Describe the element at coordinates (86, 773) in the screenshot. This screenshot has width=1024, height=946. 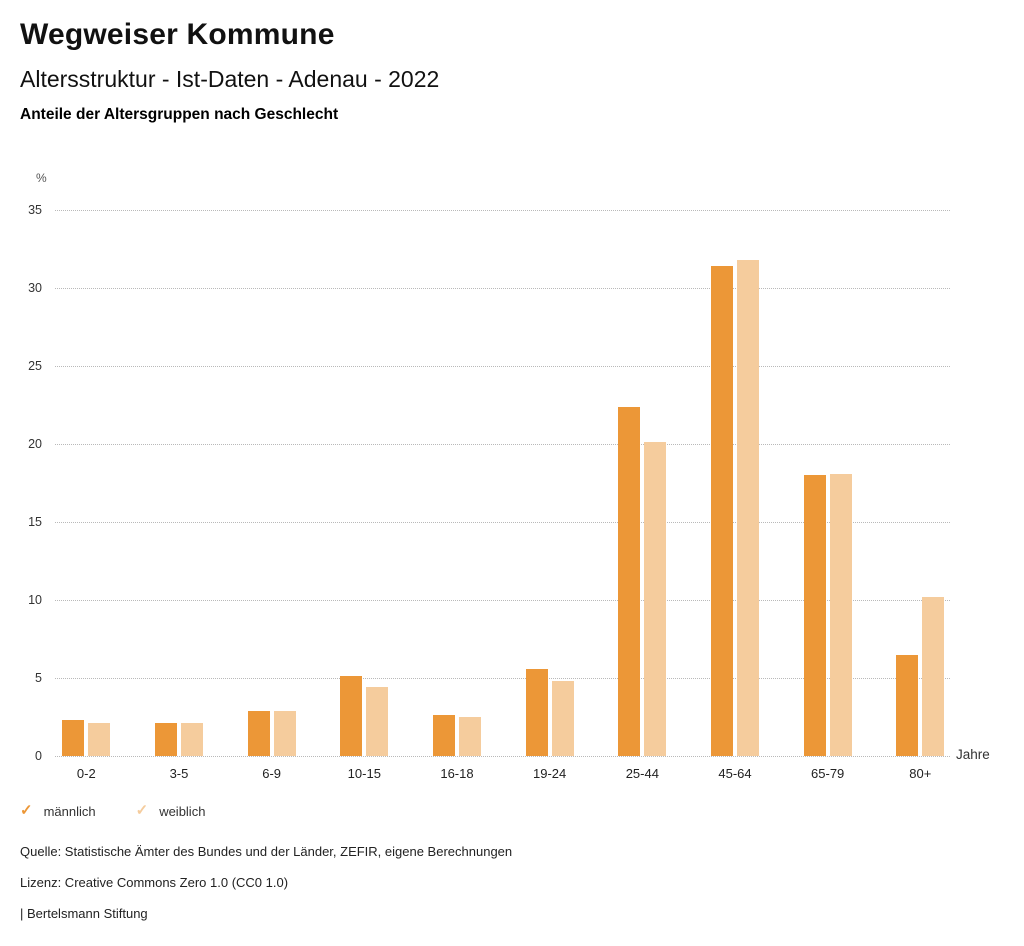
I see `x-axis-label-0-2: 0-2` at that location.